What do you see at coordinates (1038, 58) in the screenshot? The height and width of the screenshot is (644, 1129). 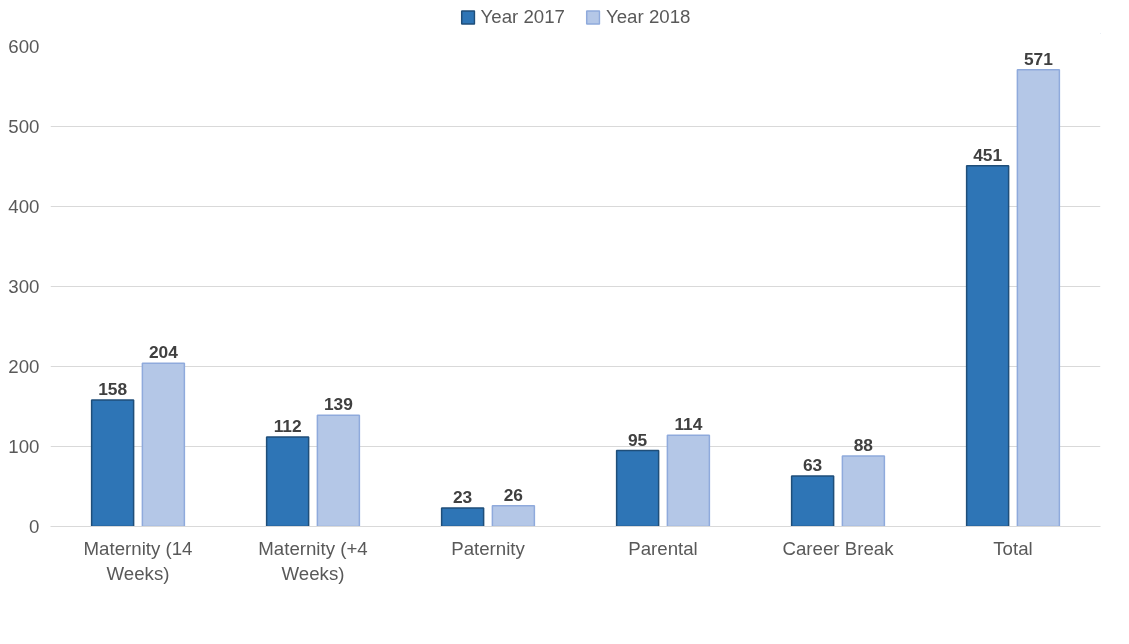 I see `data-label: 571` at bounding box center [1038, 58].